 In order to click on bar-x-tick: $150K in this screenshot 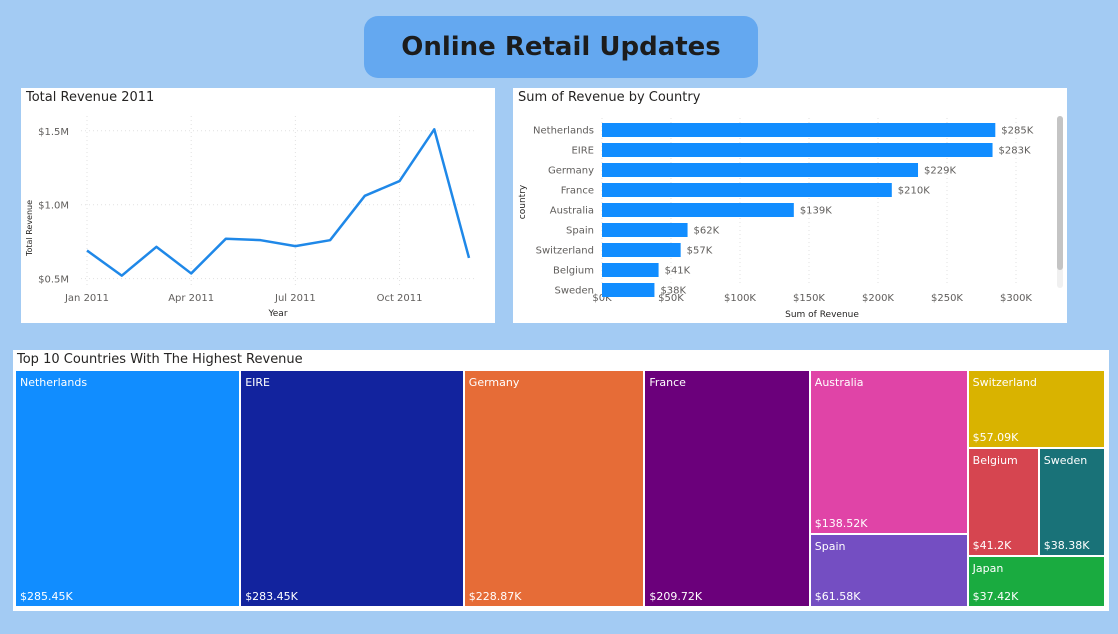, I will do `click(809, 298)`.